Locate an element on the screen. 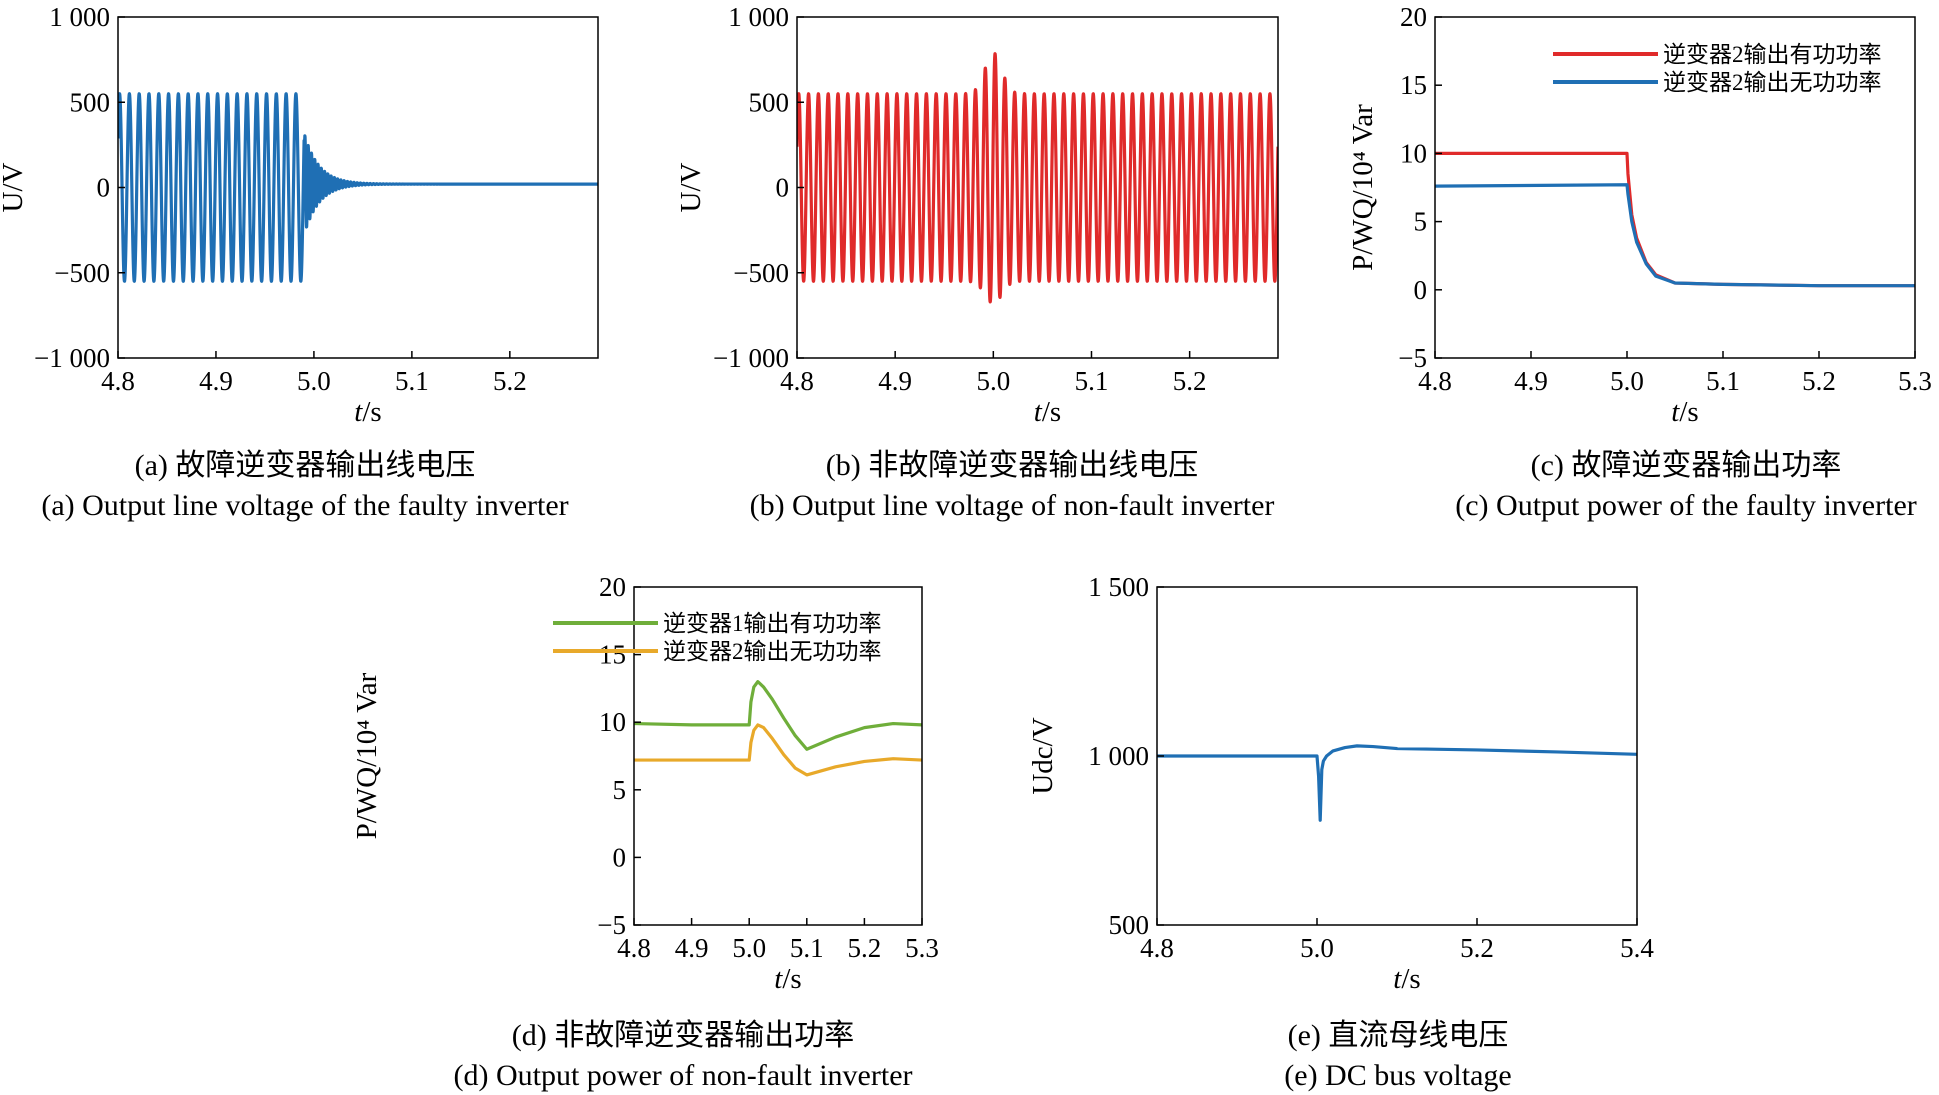 The width and height of the screenshot is (1939, 1095). ytick-label-e-0: 1 500 is located at coordinates (1118, 587).